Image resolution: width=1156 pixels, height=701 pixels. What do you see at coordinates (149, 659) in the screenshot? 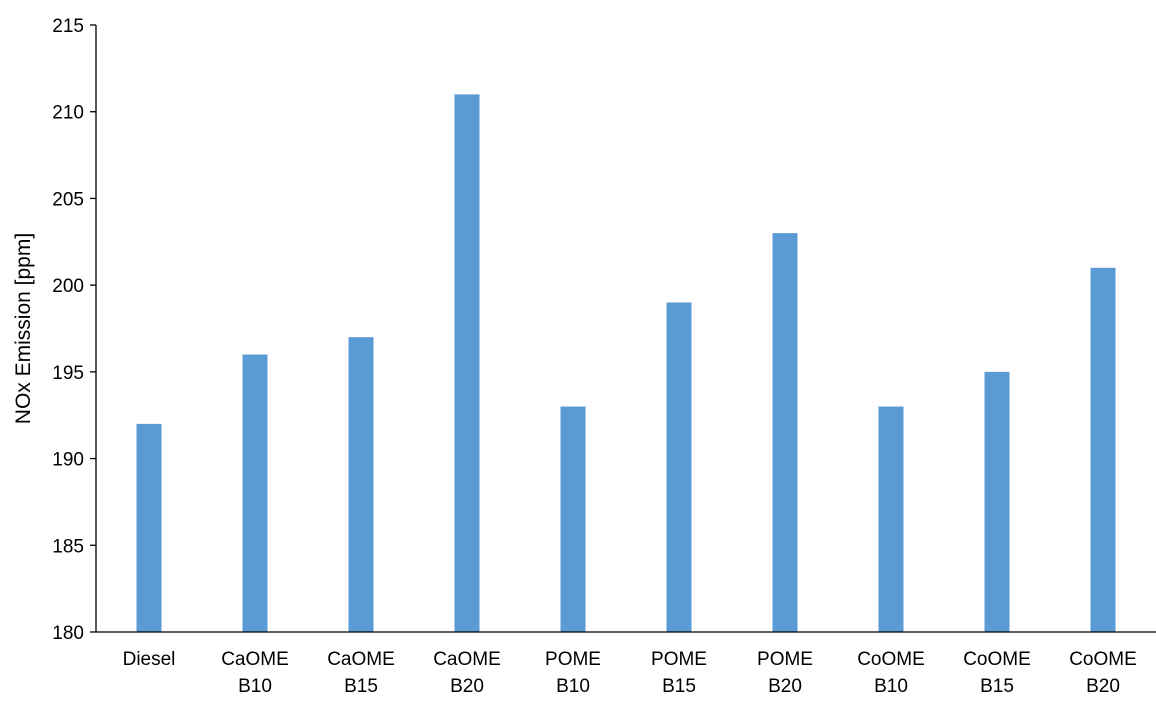
I see `x-tick-label: Diesel` at bounding box center [149, 659].